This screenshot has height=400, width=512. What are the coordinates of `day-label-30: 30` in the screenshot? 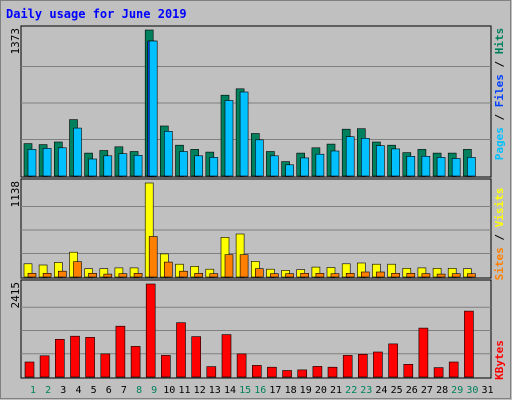 It's located at (472, 390).